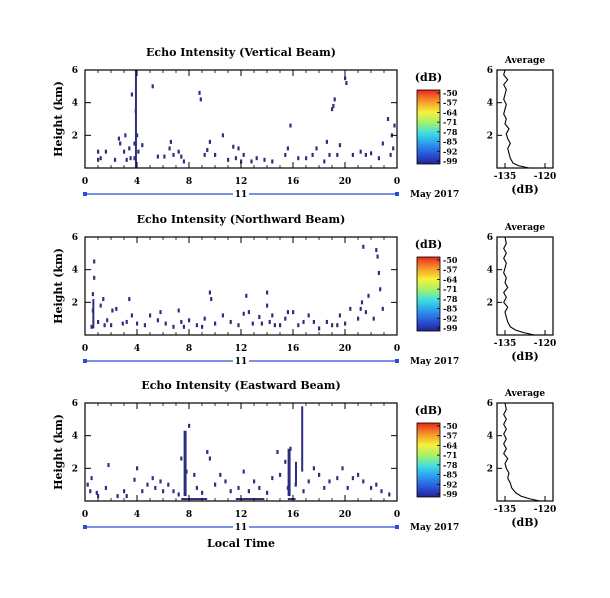 The height and width of the screenshot is (598, 610). What do you see at coordinates (450, 270) in the screenshot?
I see `colorbar-tick-label: -57` at bounding box center [450, 270].